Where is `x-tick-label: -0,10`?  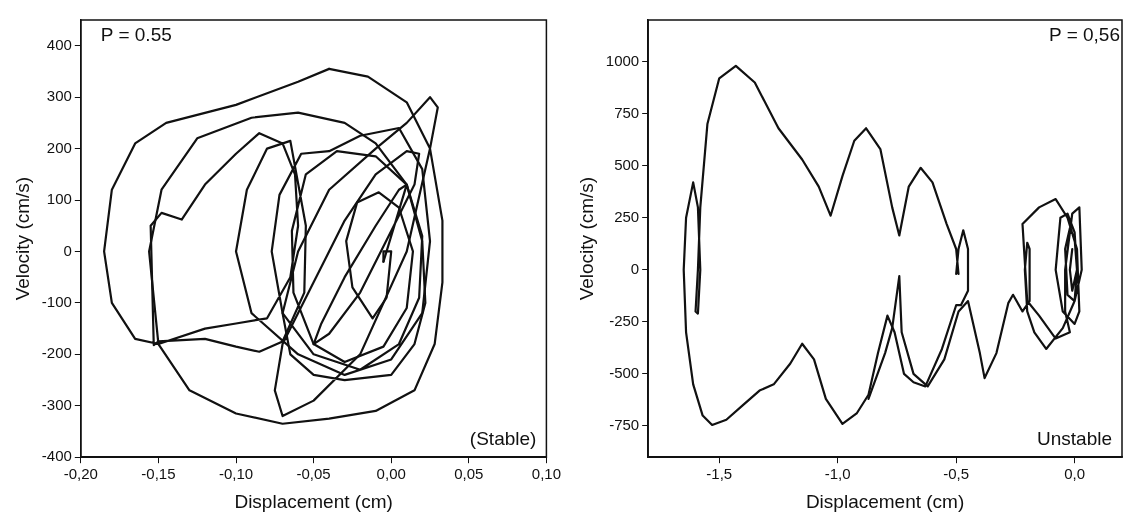 x-tick-label: -0,10 is located at coordinates (236, 474).